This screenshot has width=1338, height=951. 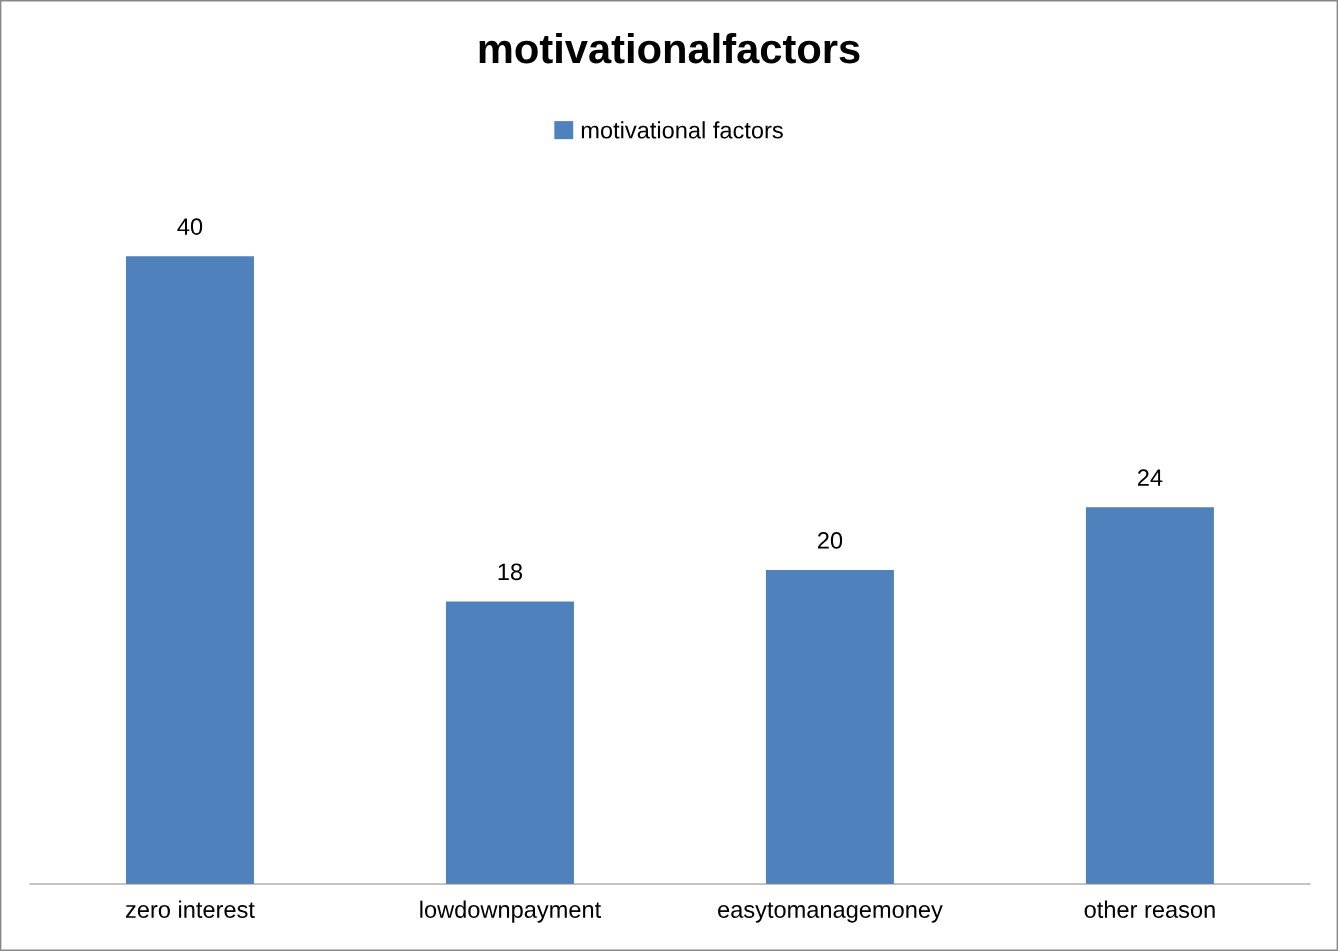 I want to click on x-tick-label: other reason, so click(x=1149, y=909).